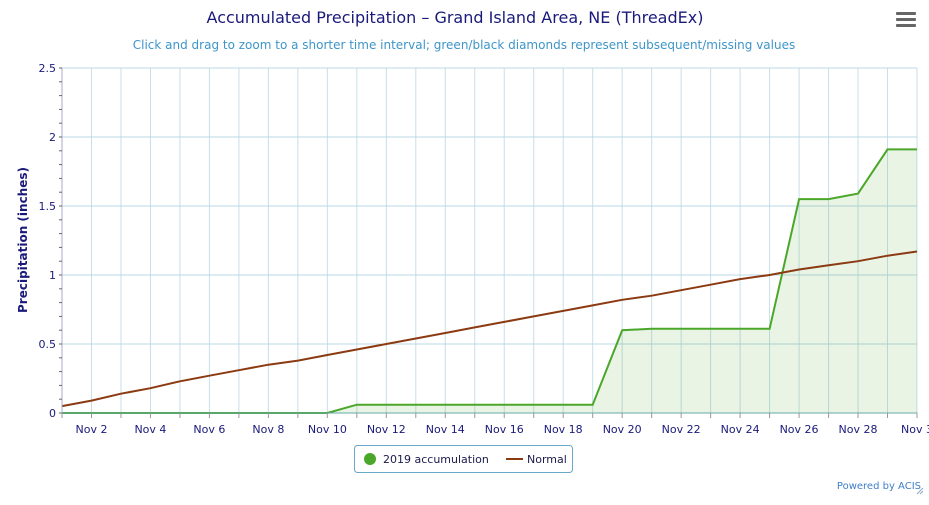 The image size is (929, 505). I want to click on legend: 2019 accumulation Normal, so click(463, 459).